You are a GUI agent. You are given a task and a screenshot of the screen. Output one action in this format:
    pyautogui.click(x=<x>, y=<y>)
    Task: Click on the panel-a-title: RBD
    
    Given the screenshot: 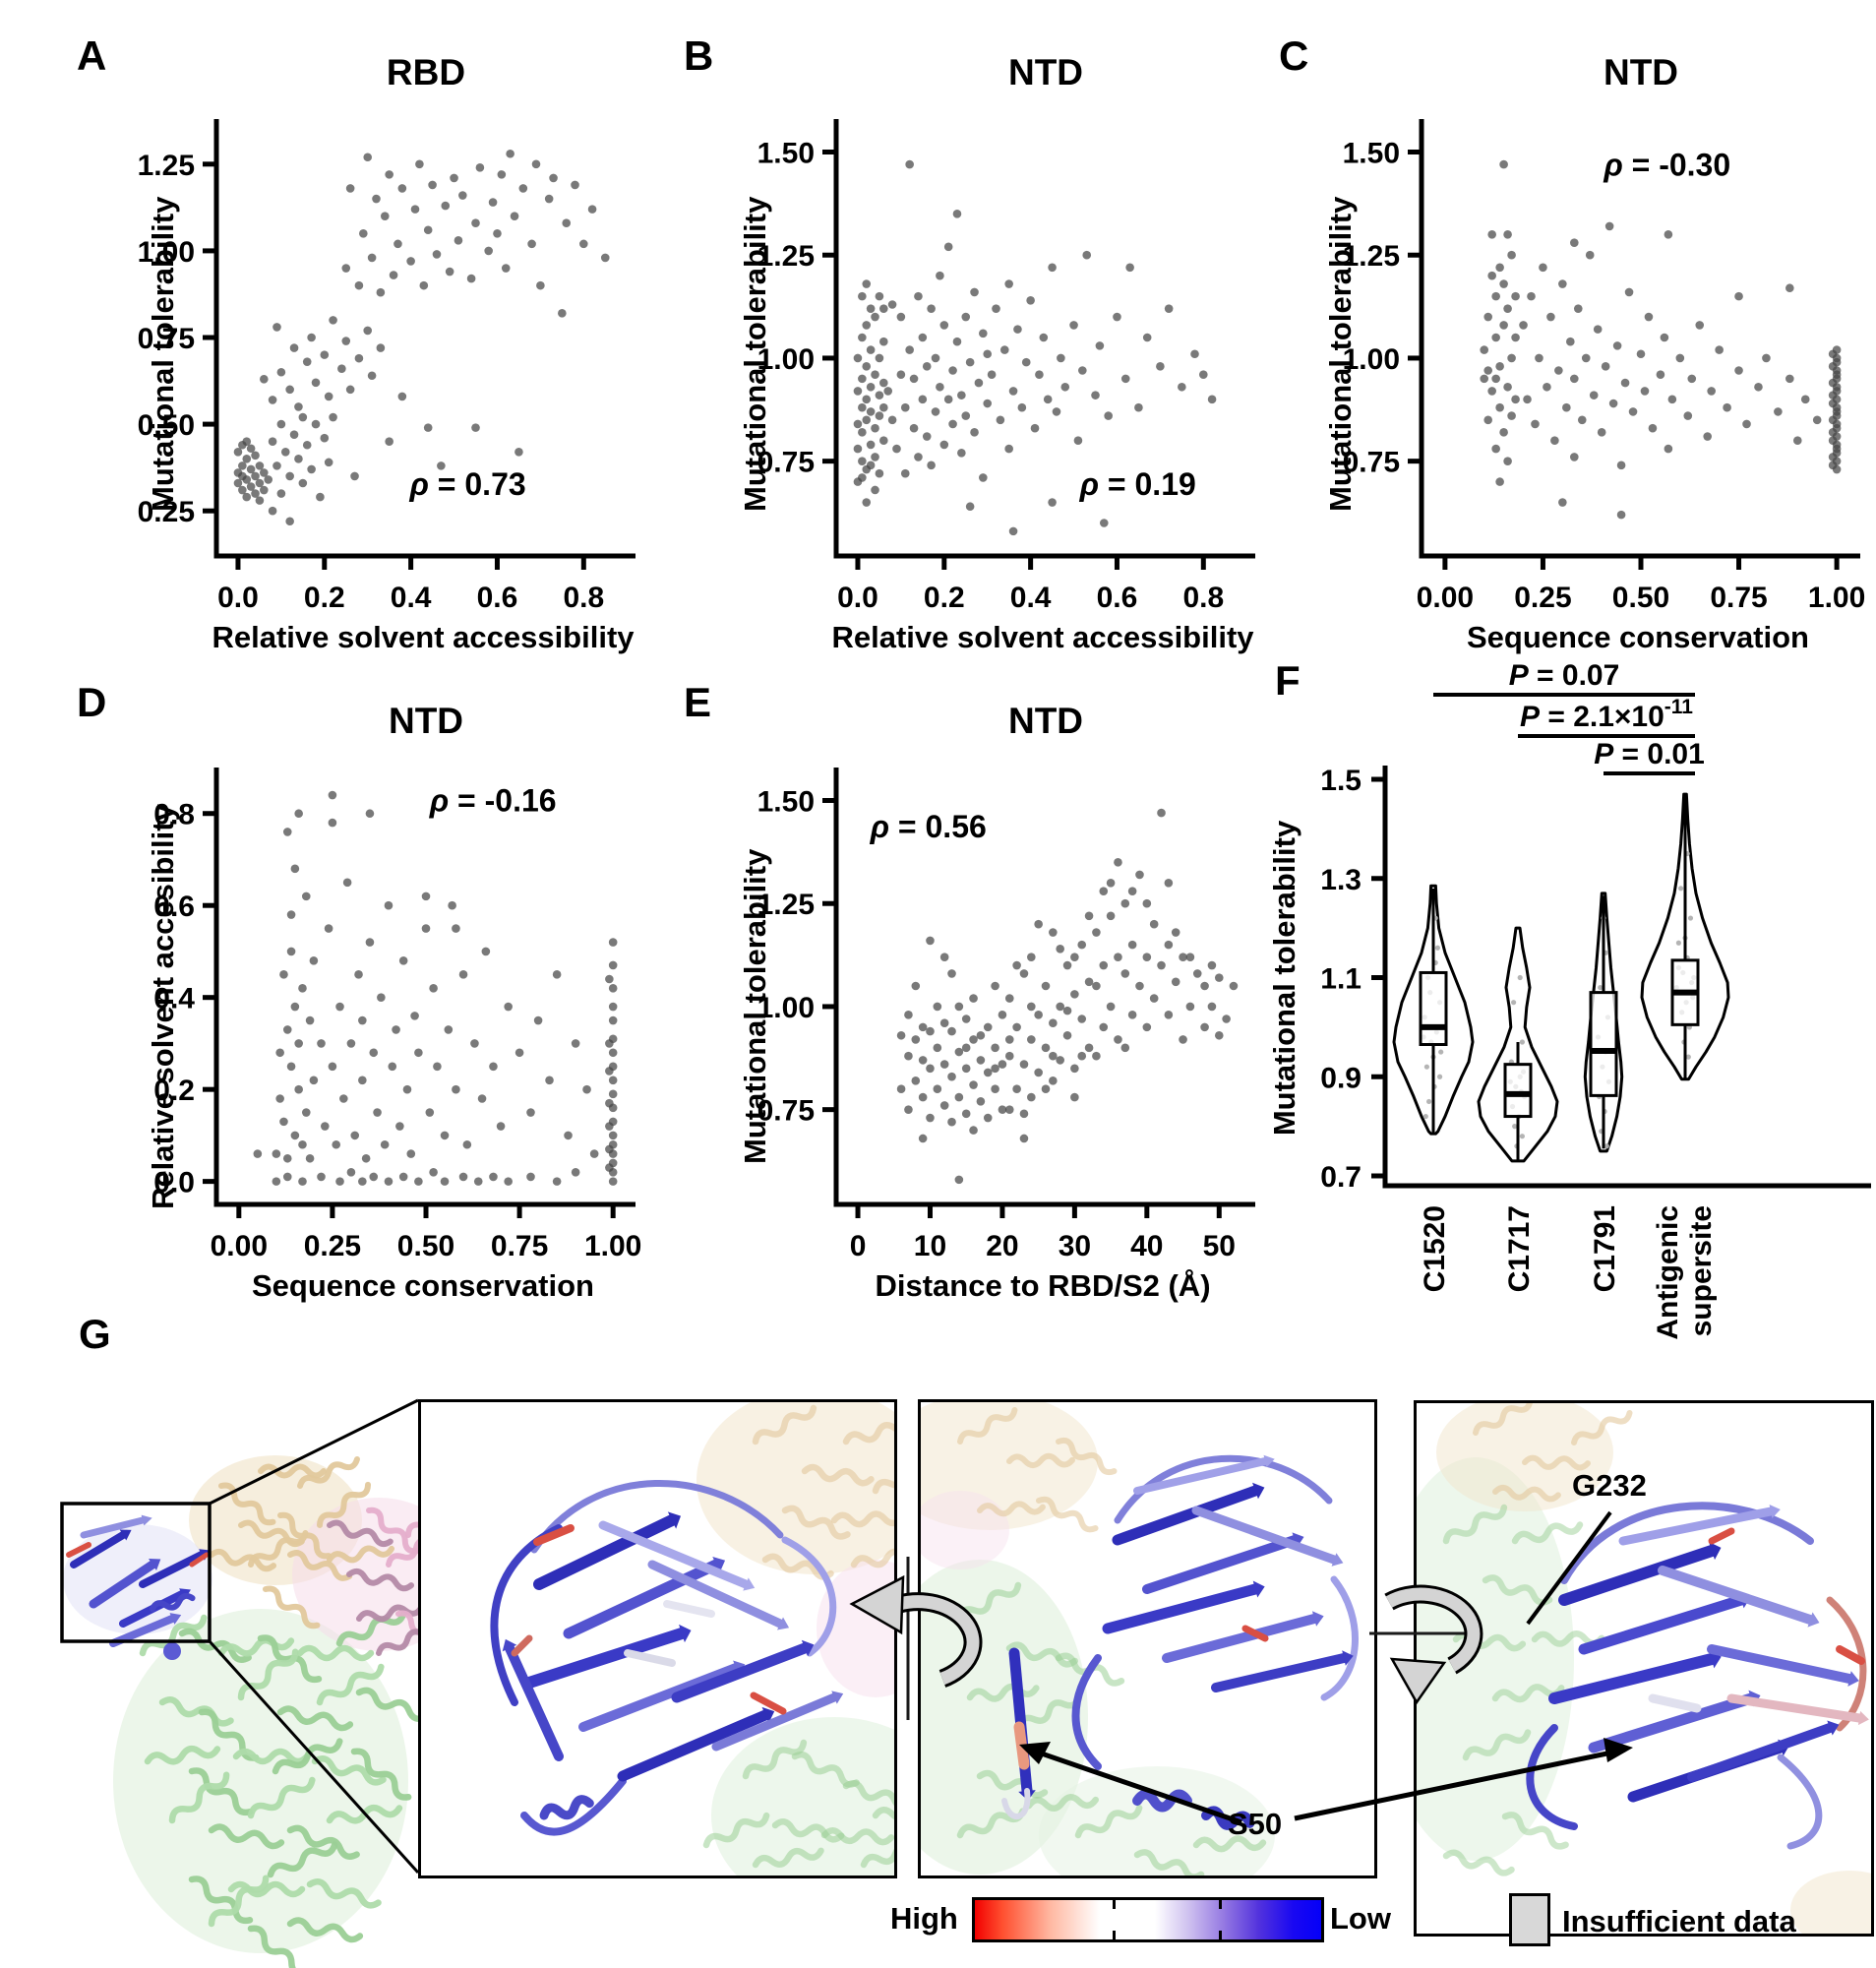 What is the action you would take?
    pyautogui.click(x=426, y=72)
    